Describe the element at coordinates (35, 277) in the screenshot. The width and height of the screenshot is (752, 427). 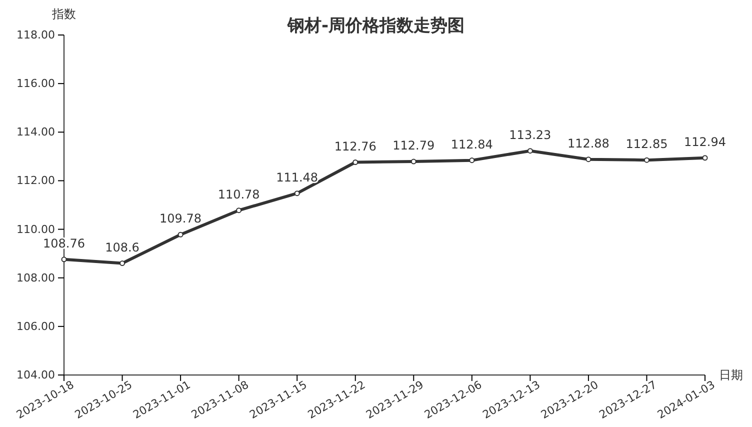
I see `y-tick-label: 108.00` at that location.